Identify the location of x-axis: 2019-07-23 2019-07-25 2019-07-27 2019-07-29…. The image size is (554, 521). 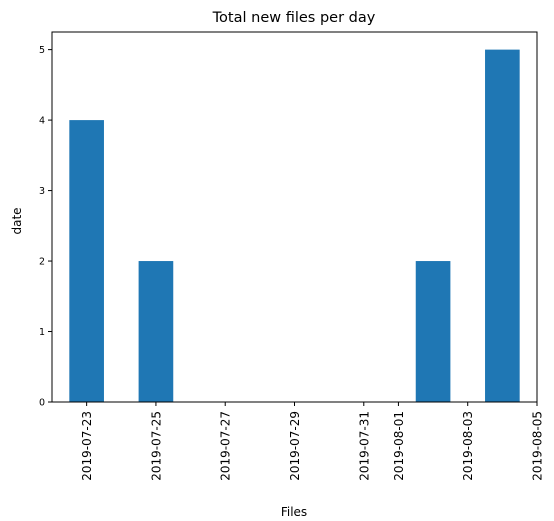
(312, 441).